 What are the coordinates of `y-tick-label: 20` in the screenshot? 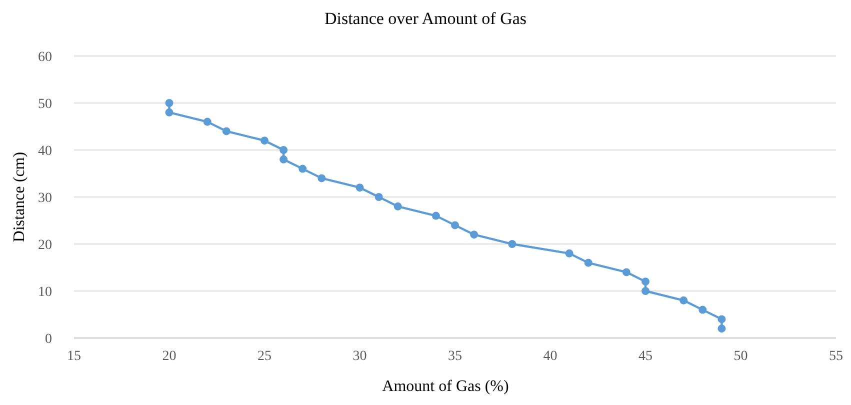 It's located at (45, 245).